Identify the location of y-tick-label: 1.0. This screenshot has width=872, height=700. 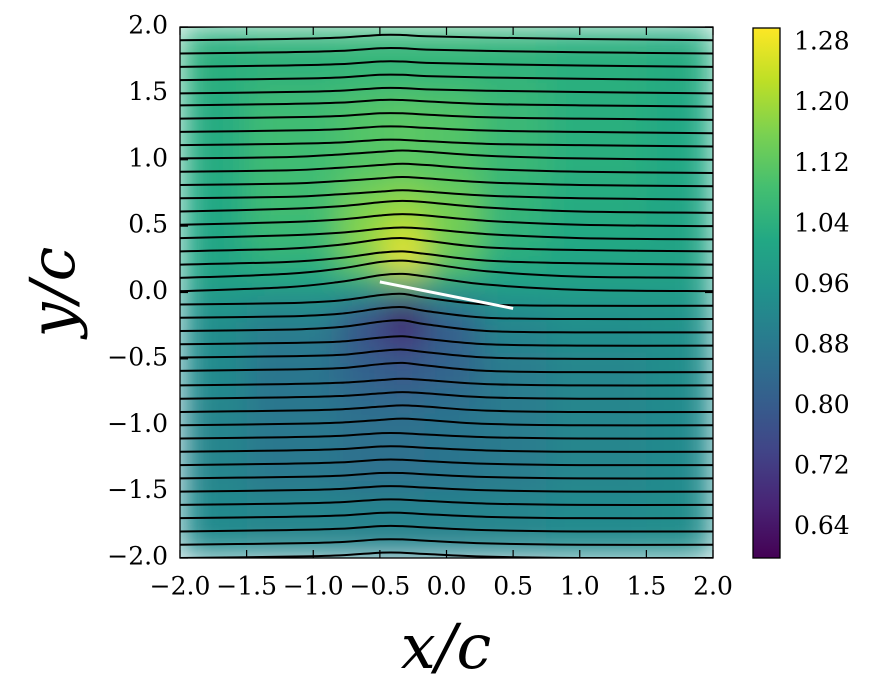
(148, 157).